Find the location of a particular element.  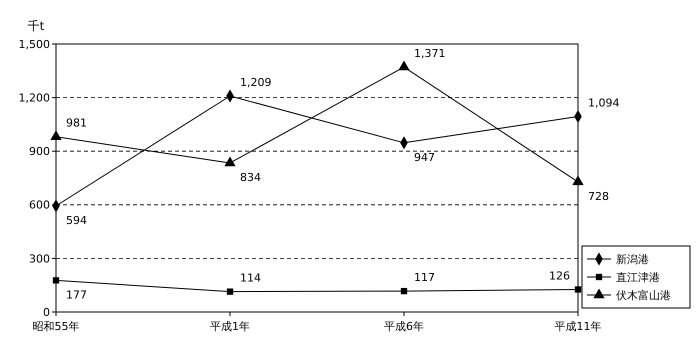

y-tick-label: 900 is located at coordinates (39, 151).